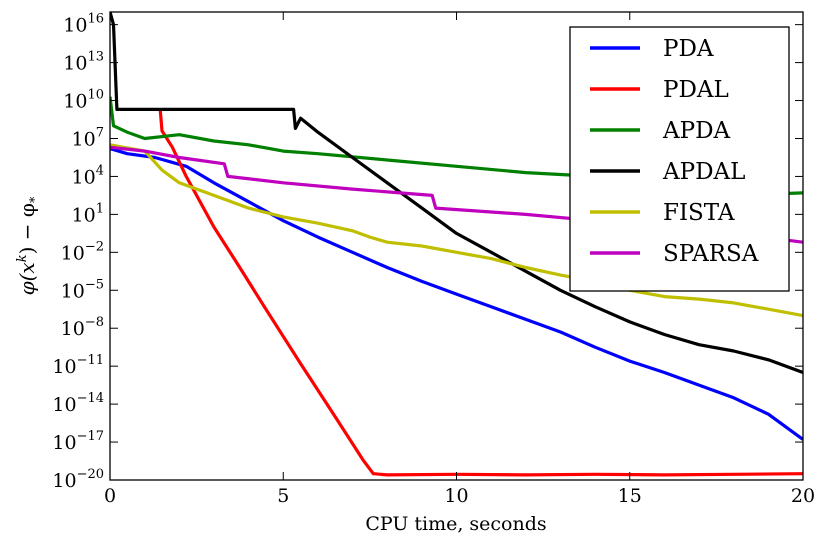  What do you see at coordinates (88, 213) in the screenshot?
I see `y-tick-label: 10¹` at bounding box center [88, 213].